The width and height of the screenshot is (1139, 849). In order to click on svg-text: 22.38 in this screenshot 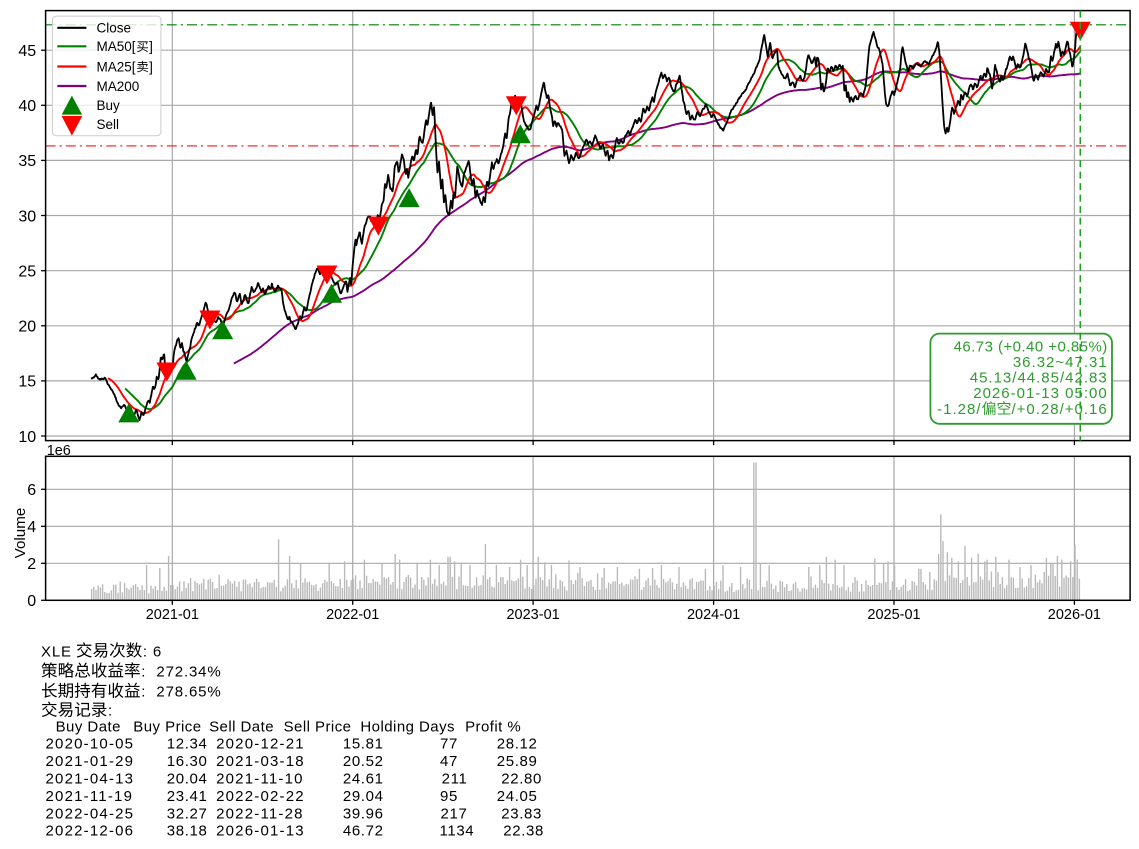, I will do `click(523, 831)`.